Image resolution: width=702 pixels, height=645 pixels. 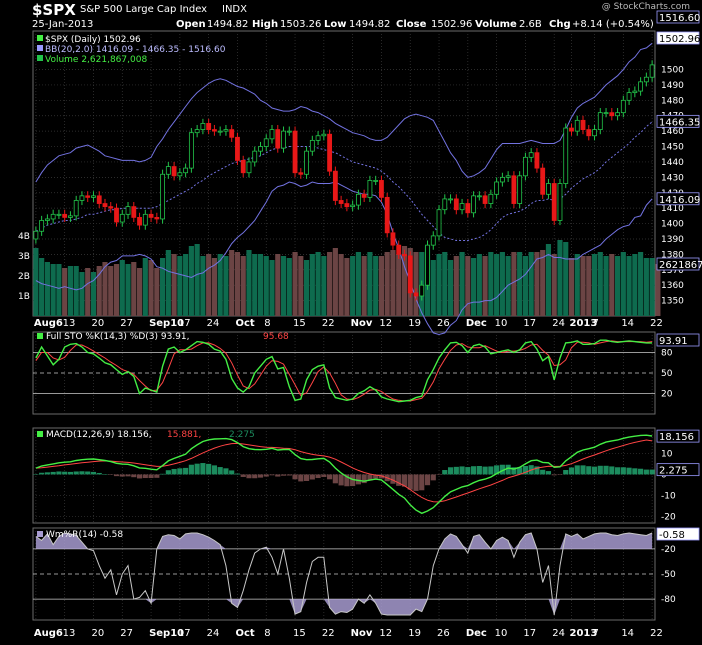 What do you see at coordinates (678, 264) in the screenshot?
I see `volume-marker-box` at bounding box center [678, 264].